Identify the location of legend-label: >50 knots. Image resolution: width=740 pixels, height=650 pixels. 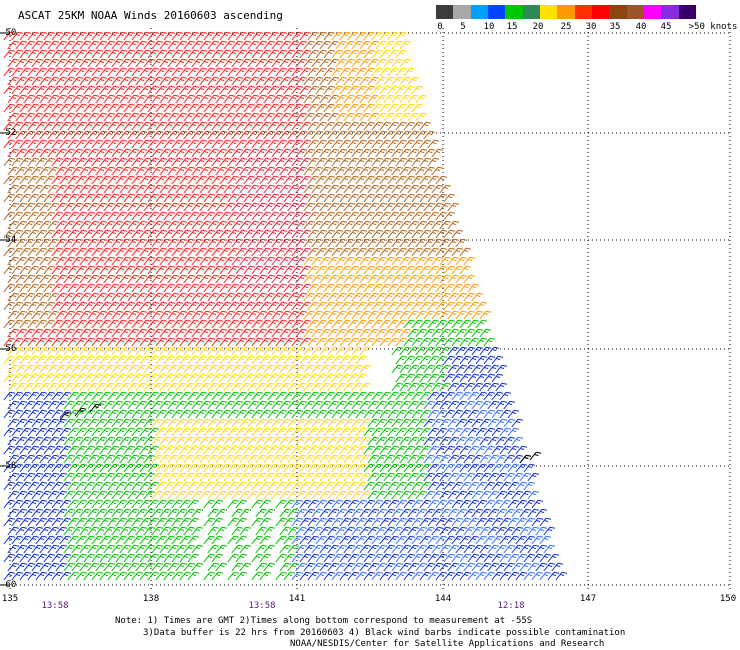
(713, 27).